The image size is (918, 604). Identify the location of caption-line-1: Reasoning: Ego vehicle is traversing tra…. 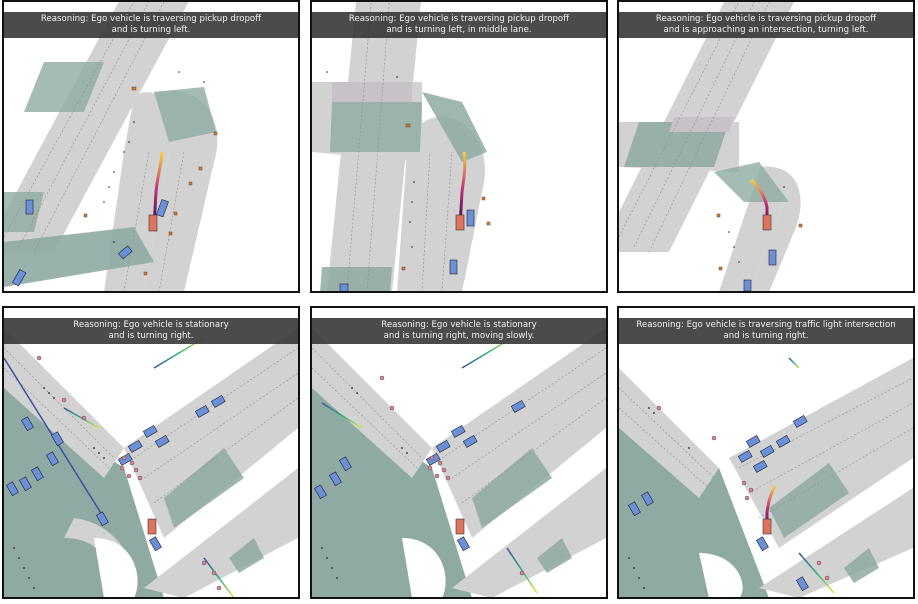
(766, 325).